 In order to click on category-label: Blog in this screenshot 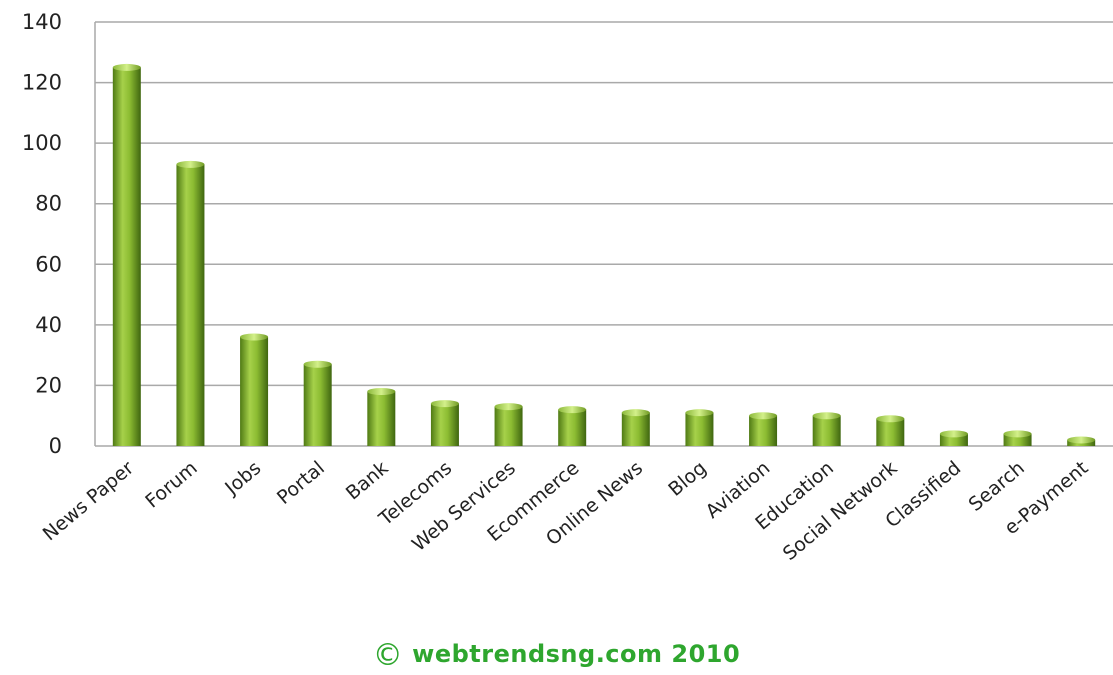, I will do `click(687, 479)`.